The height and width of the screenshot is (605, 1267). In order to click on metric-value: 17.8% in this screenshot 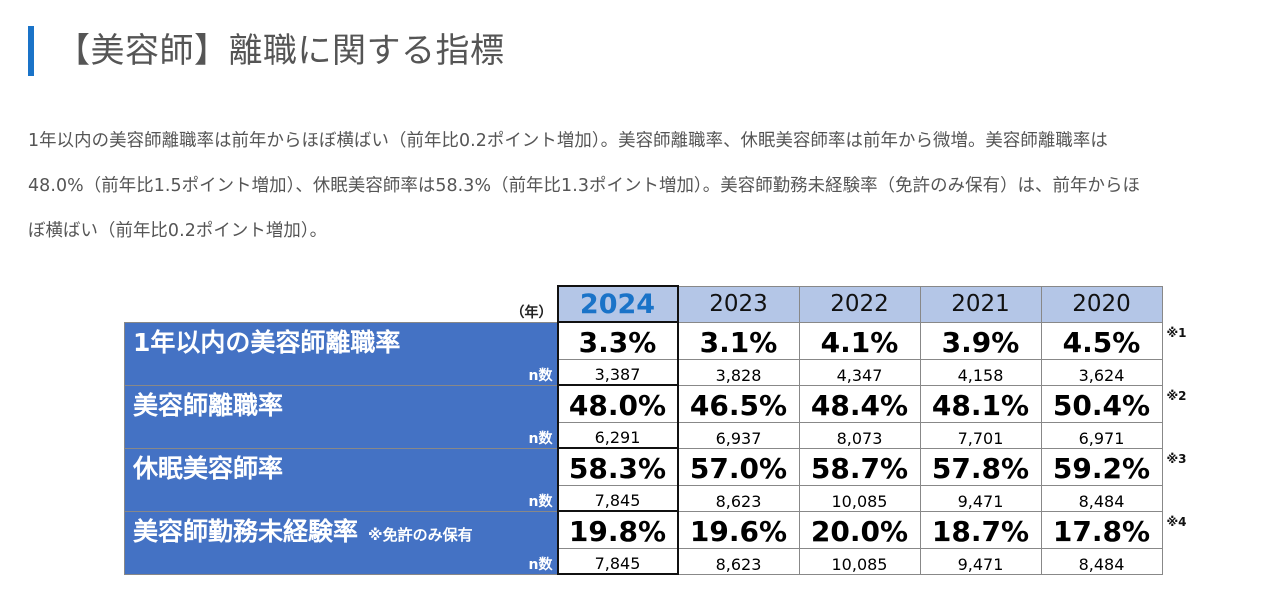, I will do `click(1101, 529)`.